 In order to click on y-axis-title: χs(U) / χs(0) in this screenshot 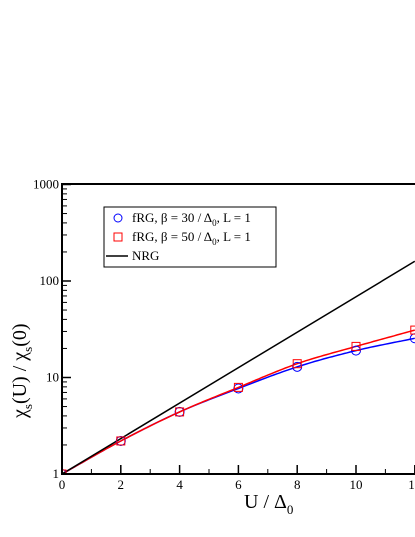, I will do `click(22, 371)`.